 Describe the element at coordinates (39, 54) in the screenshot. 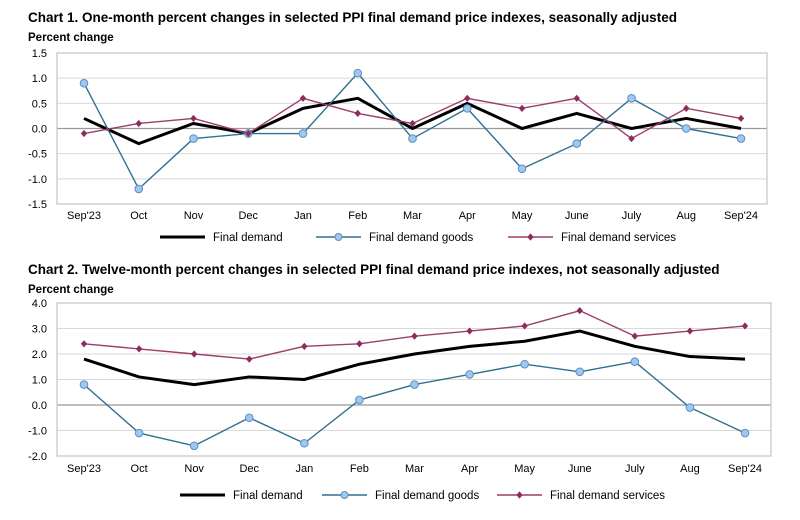

I see `y-tick-label: 1.5` at that location.